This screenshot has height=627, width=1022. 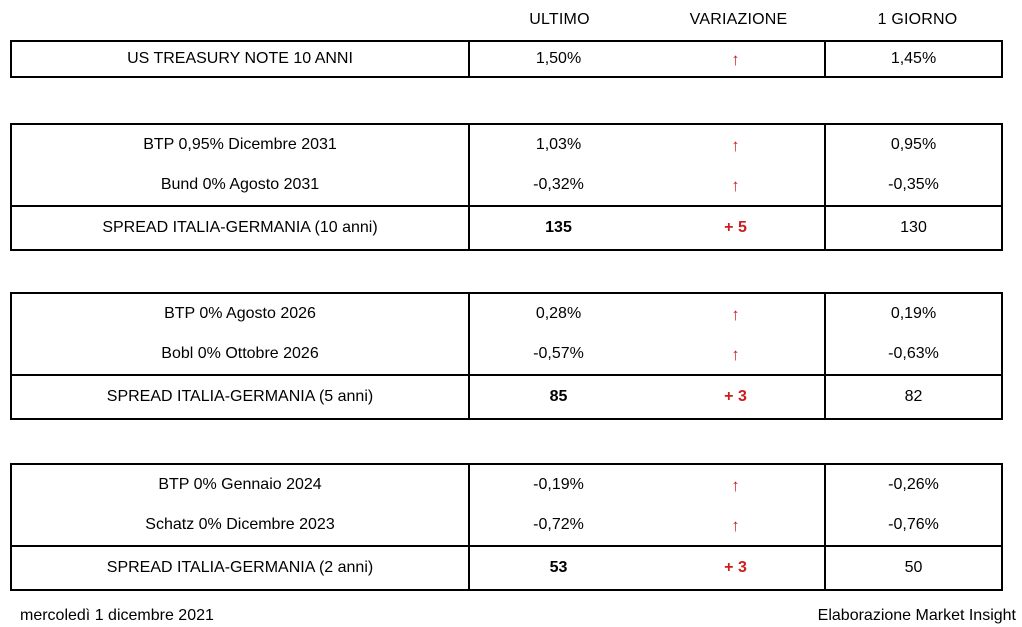 I want to click on report-date: mercoledì 1 dicembre 2021, so click(x=117, y=615).